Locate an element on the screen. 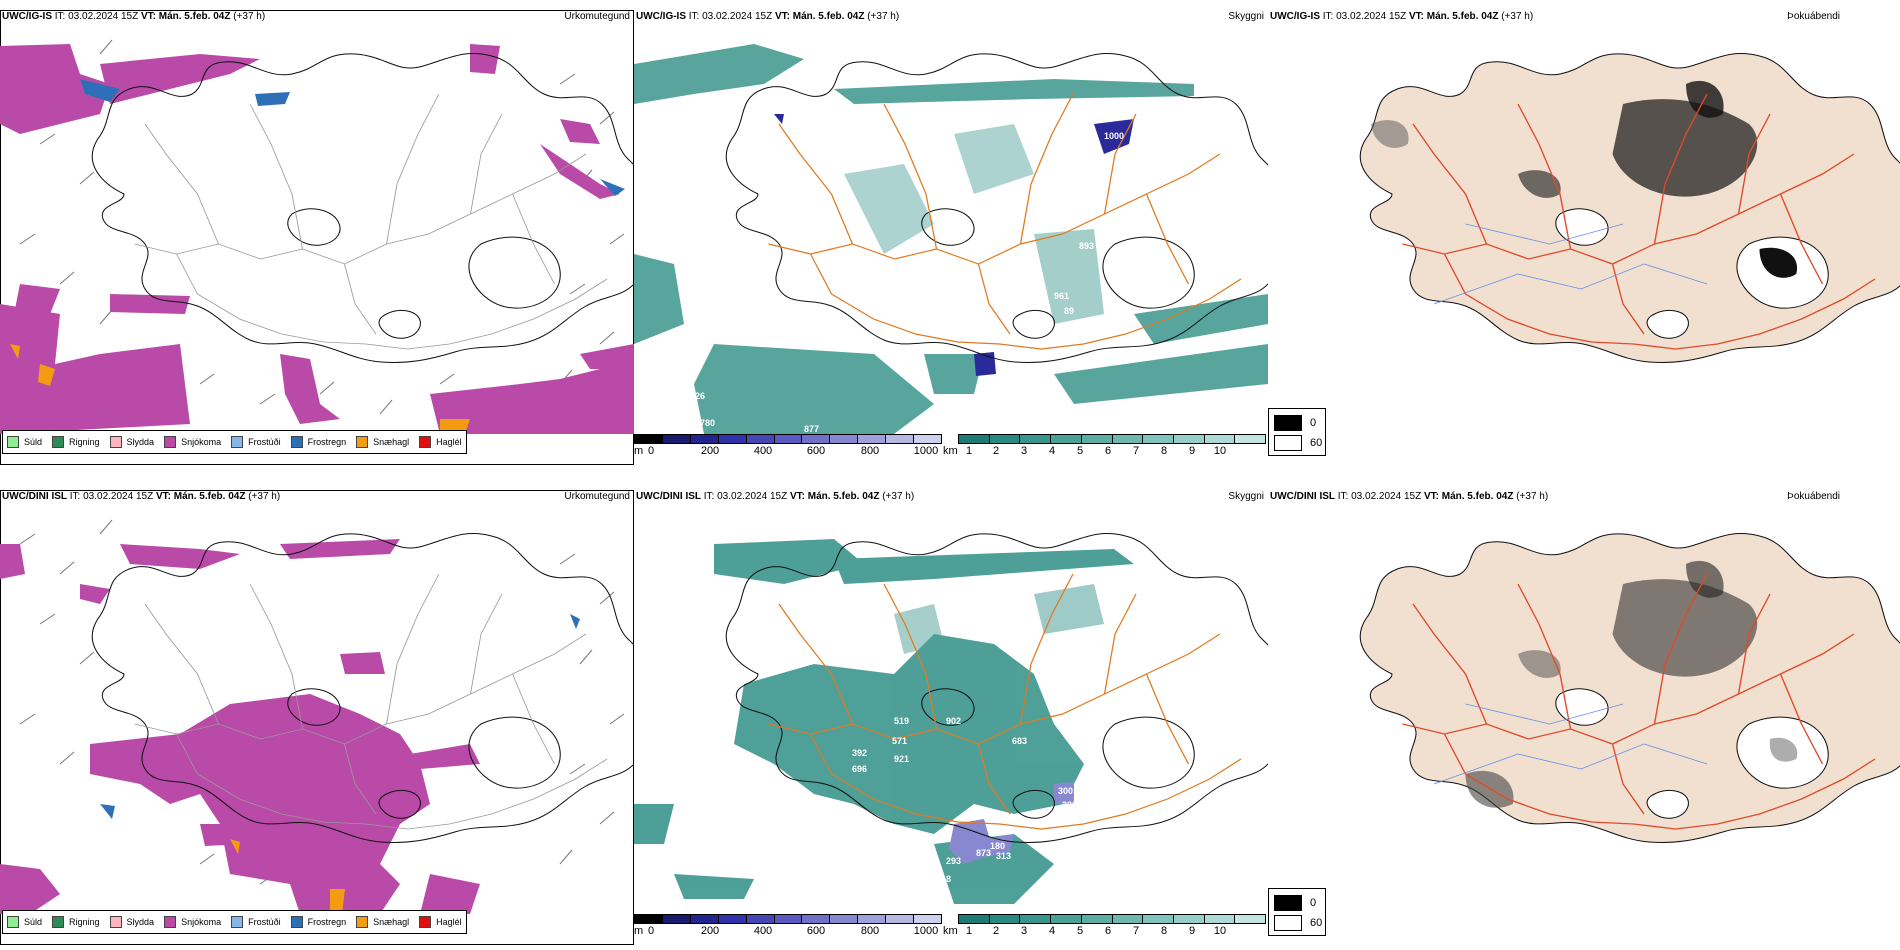  legend-item: Rigning is located at coordinates (76, 442).